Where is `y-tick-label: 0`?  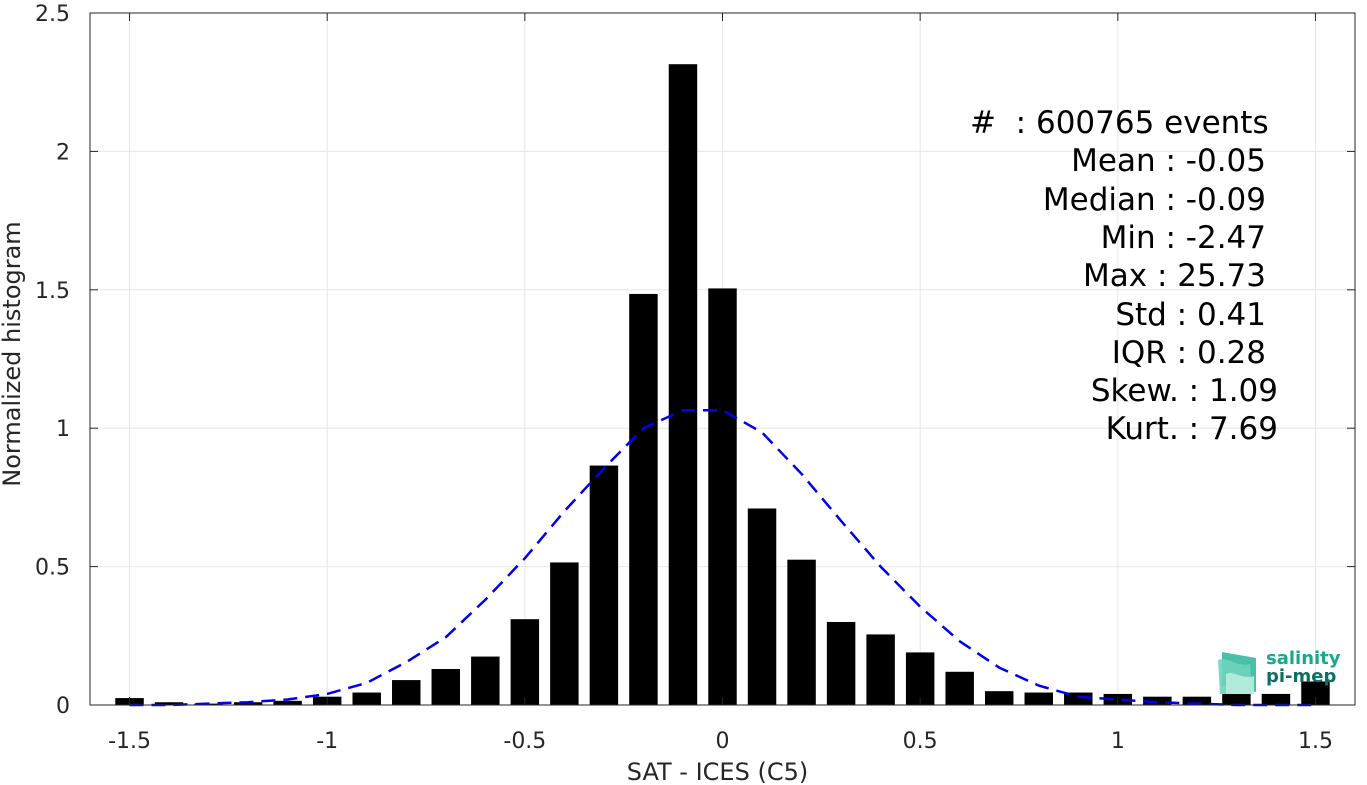 y-tick-label: 0 is located at coordinates (63, 706).